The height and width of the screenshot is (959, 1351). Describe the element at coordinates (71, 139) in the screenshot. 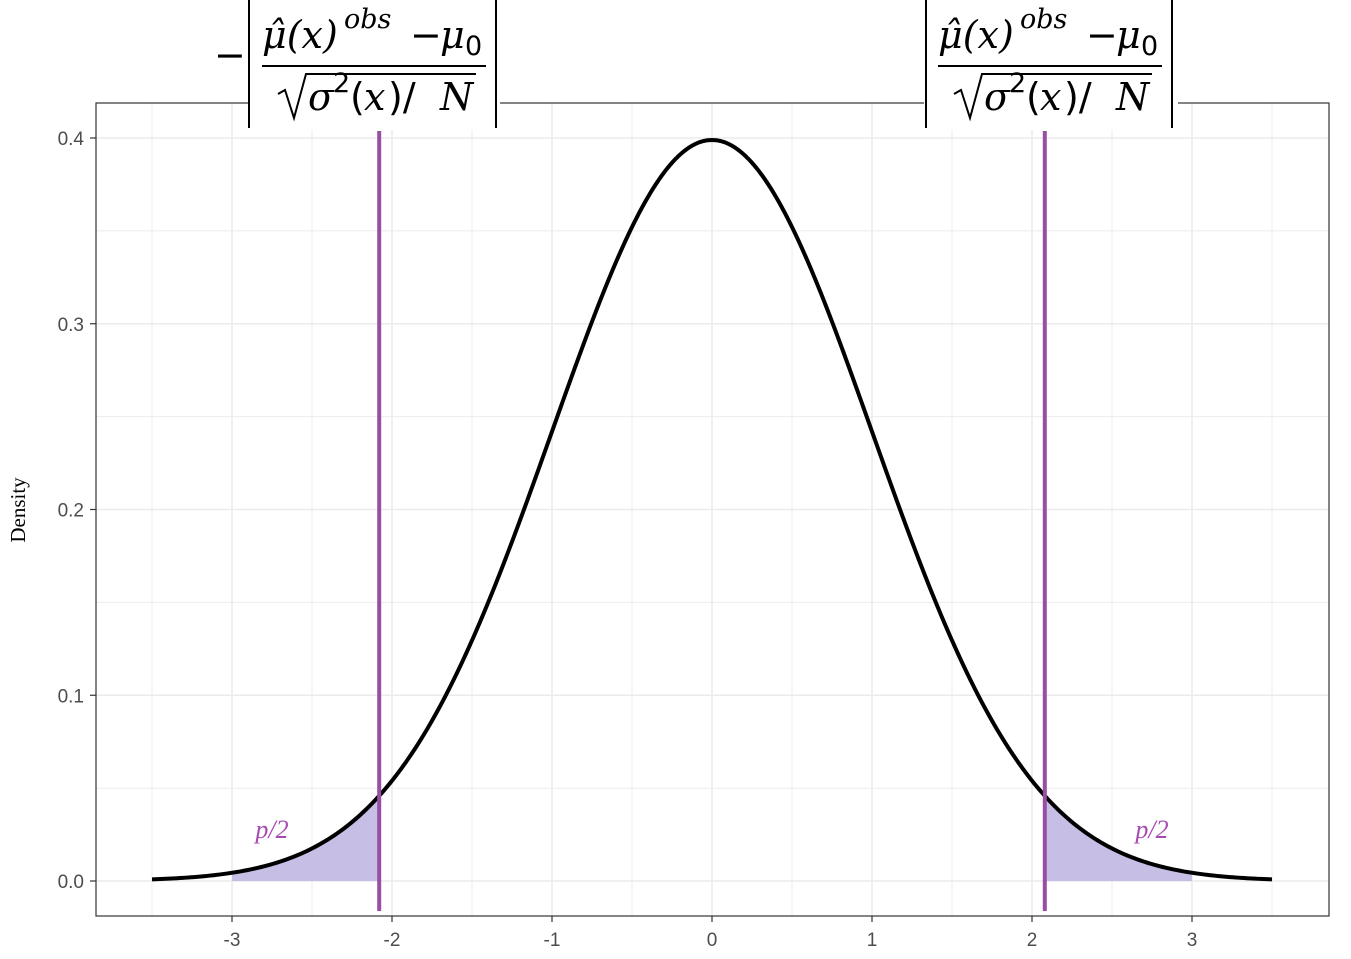

I see `y-tick-label: 0.4` at that location.